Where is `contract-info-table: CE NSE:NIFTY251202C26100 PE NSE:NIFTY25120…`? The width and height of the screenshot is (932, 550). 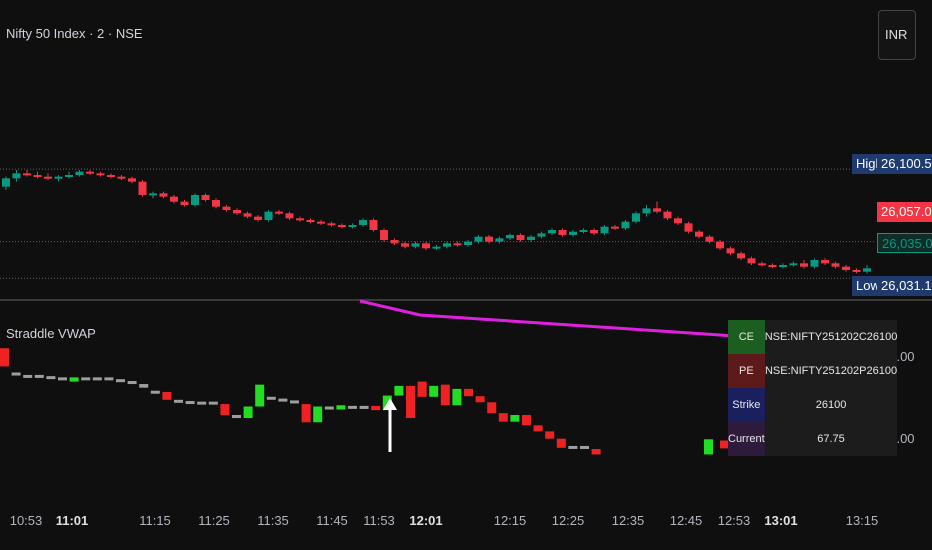
contract-info-table: CE NSE:NIFTY251202C26100 PE NSE:NIFTY25120… is located at coordinates (813, 388).